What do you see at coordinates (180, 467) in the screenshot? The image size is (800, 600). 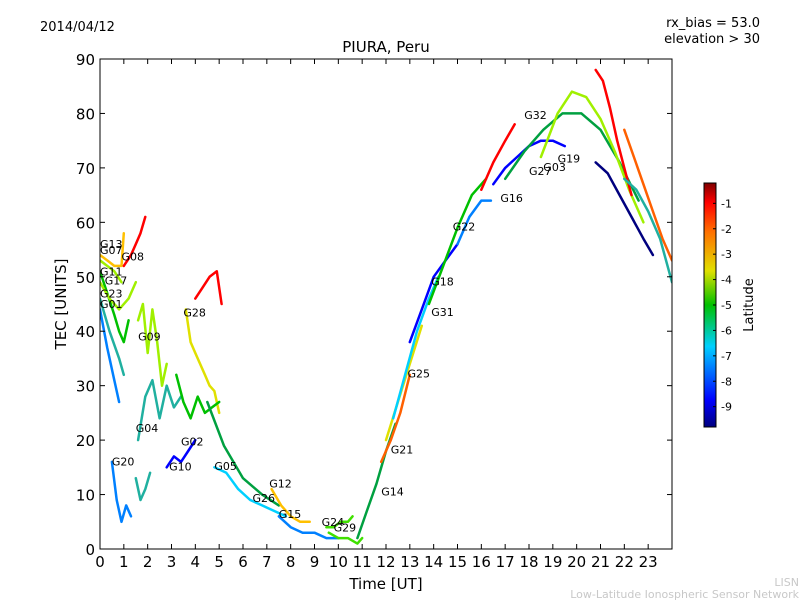 I see `sat-label-g10: G10` at bounding box center [180, 467].